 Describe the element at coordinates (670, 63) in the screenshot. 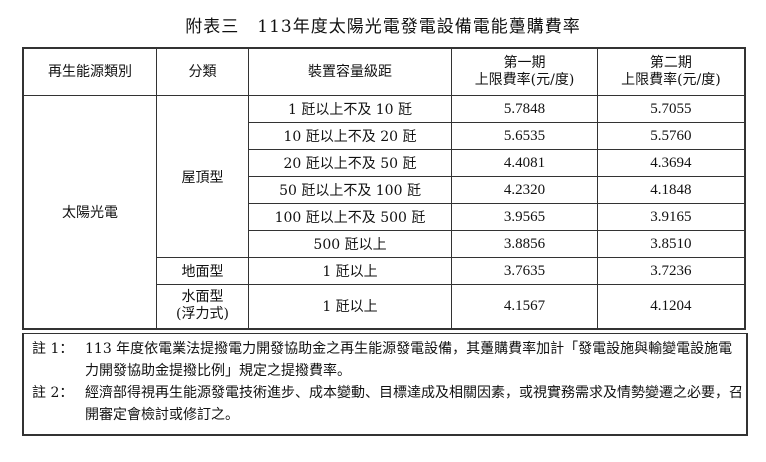

I see `header-period2-title: 第二期` at that location.